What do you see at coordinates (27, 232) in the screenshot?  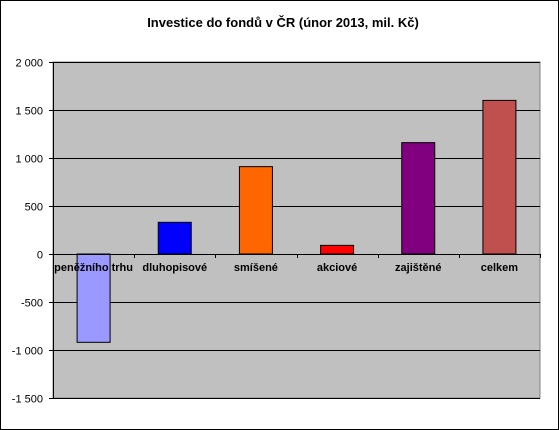 I see `y-tick-labels: 2 000 1 500 1 000 500 0 -500 -1 000 -1 500` at bounding box center [27, 232].